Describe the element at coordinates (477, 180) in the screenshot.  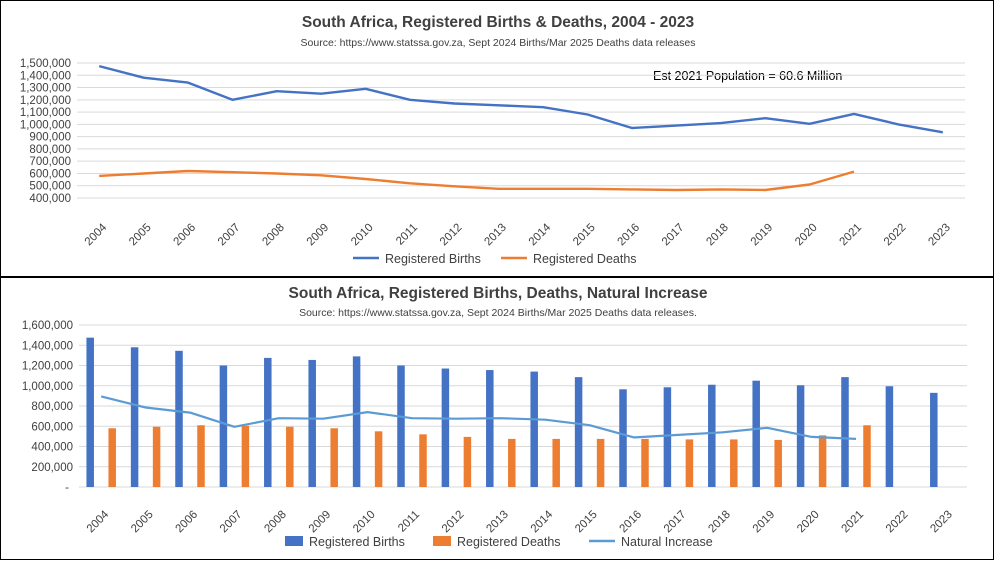
I see `registered-deaths-line` at that location.